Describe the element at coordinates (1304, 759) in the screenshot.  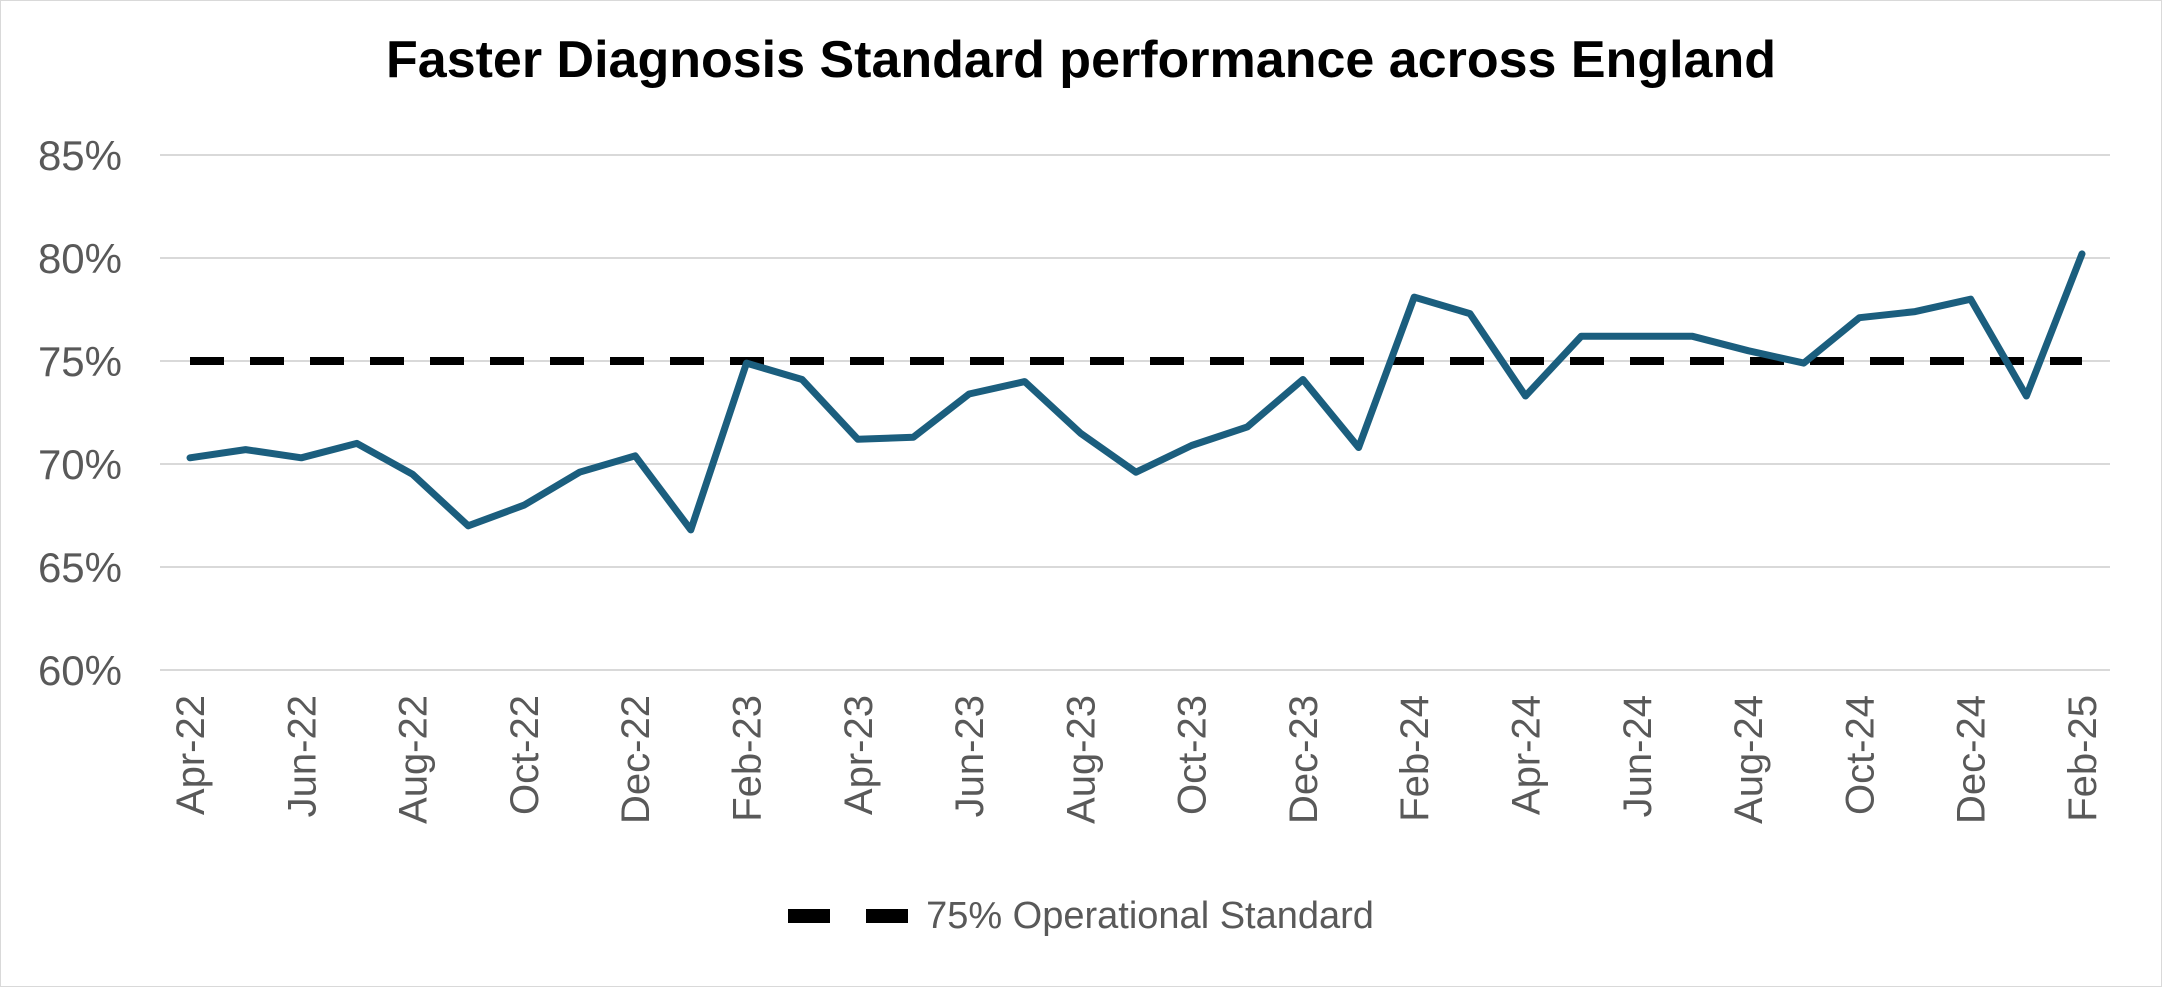
I see `x-tick-label: Dec-23` at that location.